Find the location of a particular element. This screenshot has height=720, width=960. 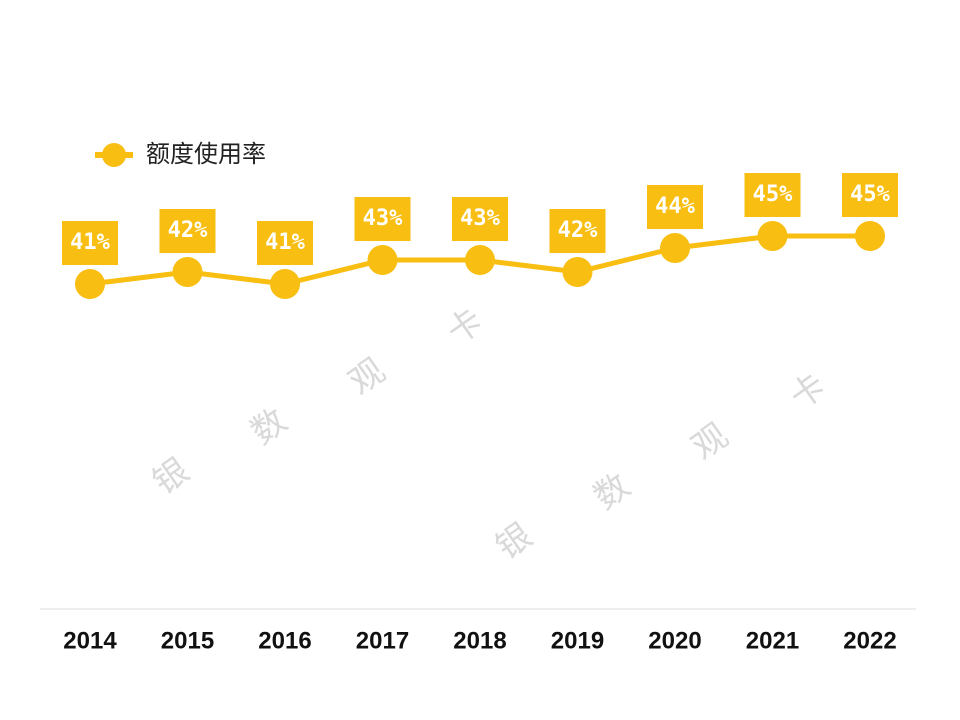

x-tick-label: 2015 is located at coordinates (187, 640).